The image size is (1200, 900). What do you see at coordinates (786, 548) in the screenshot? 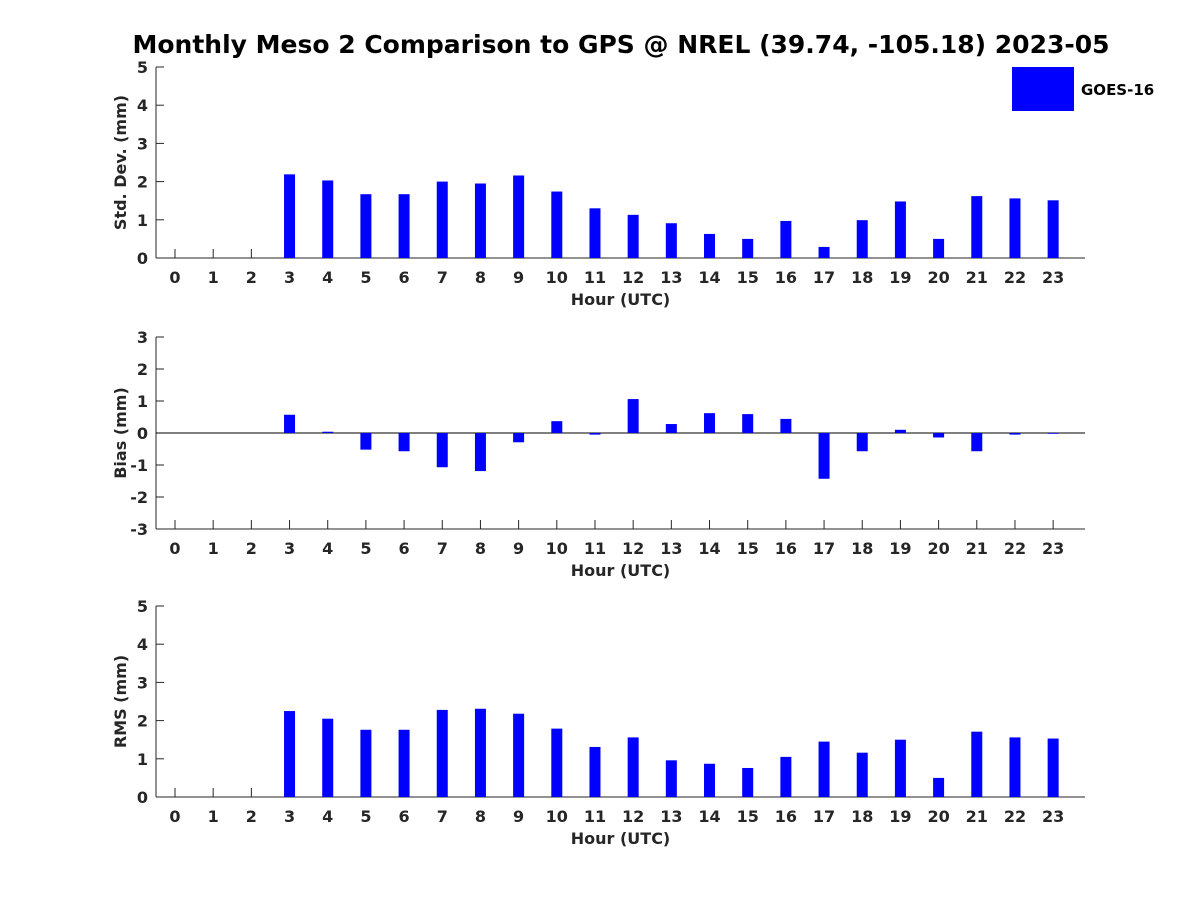
I see `x-tick-label: 16` at bounding box center [786, 548].